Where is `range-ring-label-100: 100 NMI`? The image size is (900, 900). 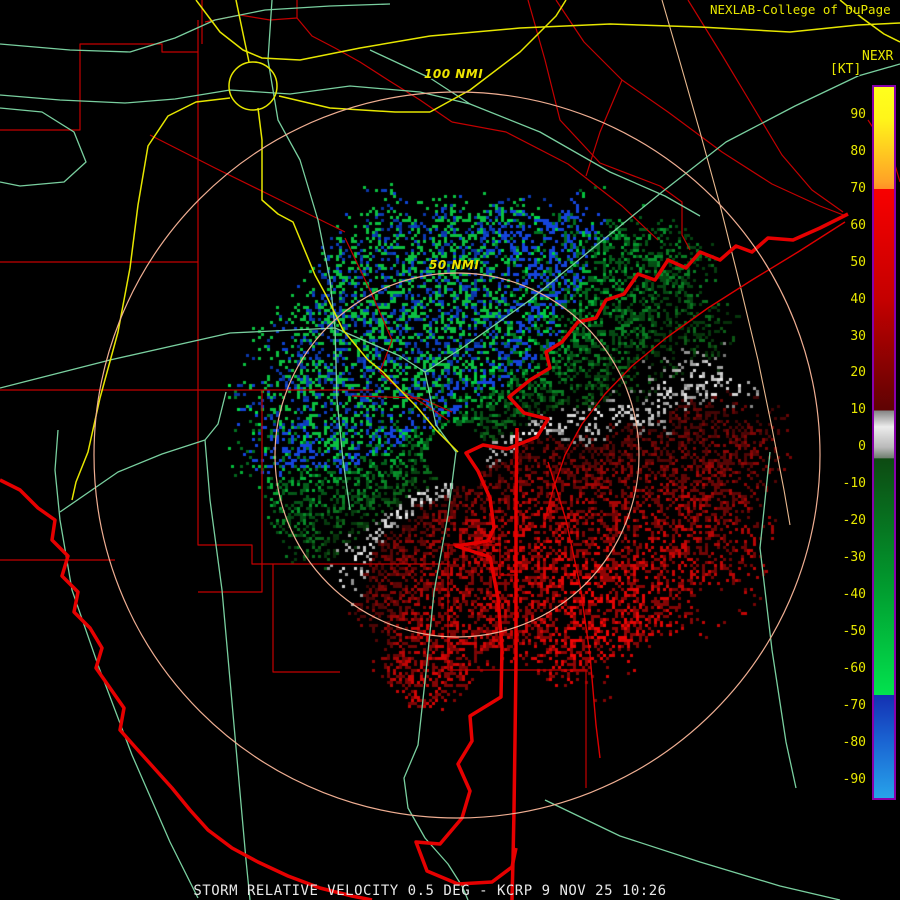 range-ring-label-100: 100 NMI is located at coordinates (454, 74).